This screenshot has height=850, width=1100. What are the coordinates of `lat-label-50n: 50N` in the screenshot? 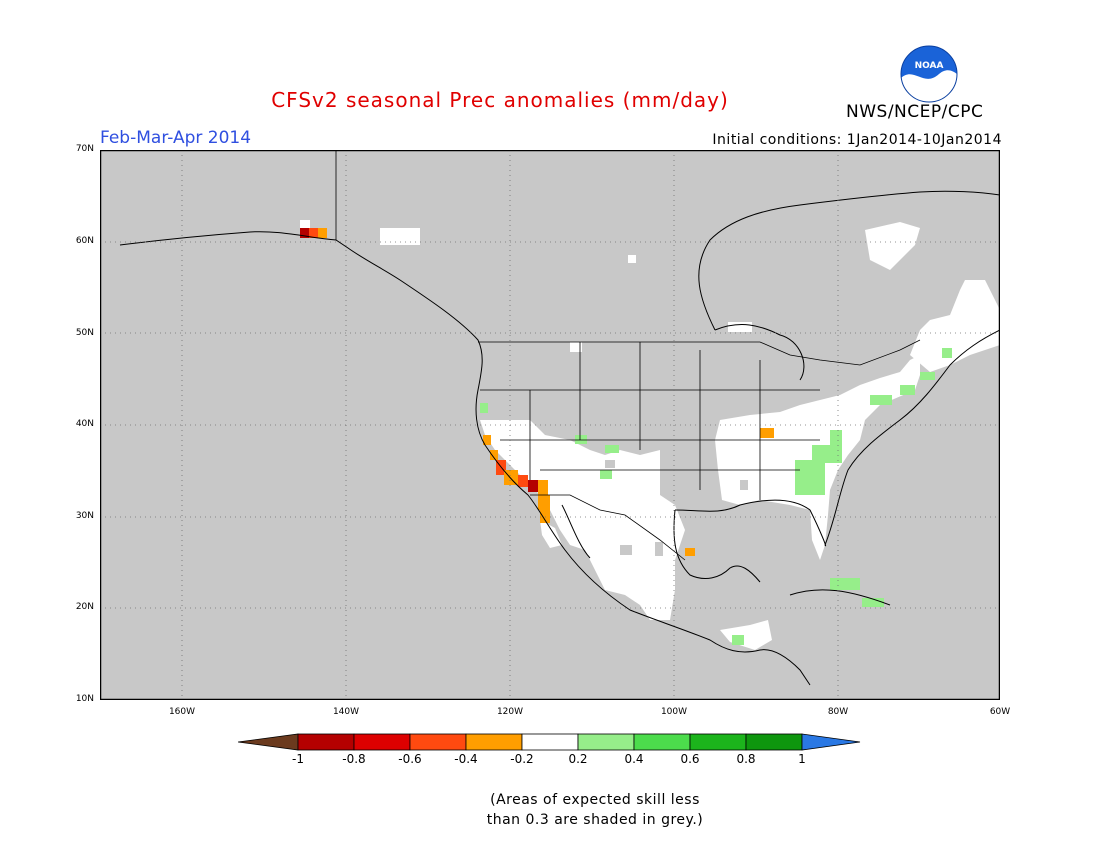 It's located at (84, 333).